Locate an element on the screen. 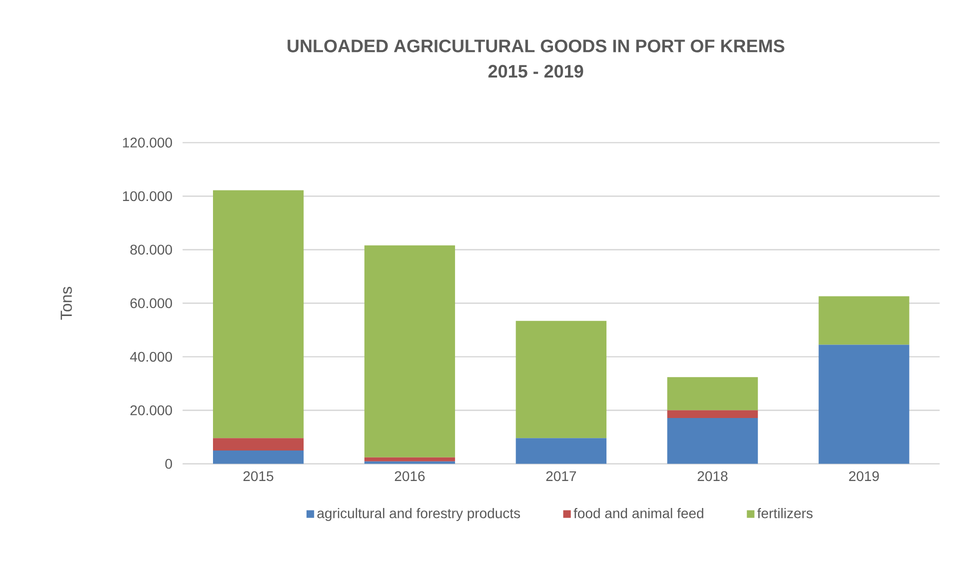  y-tick-label: 20.000 is located at coordinates (151, 410).